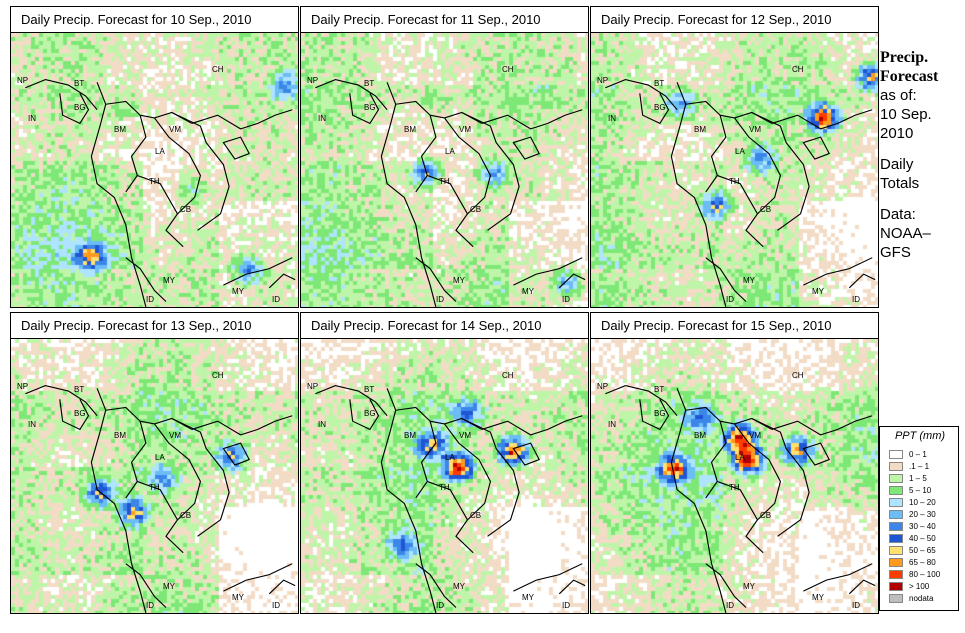  Describe the element at coordinates (603, 80) in the screenshot. I see `country-code-label: NP` at that location.